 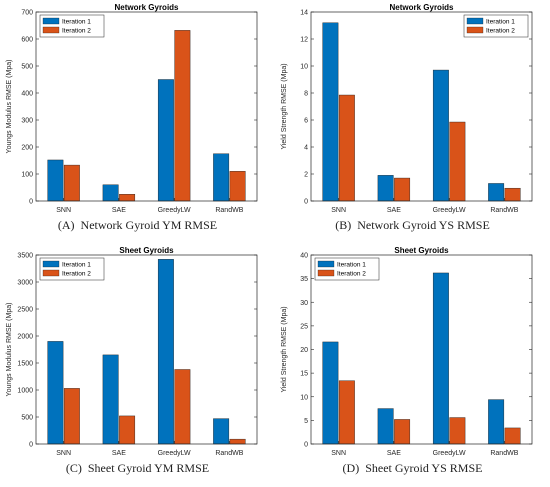 What do you see at coordinates (304, 279) in the screenshot?
I see `y-tick-label: 35` at bounding box center [304, 279].